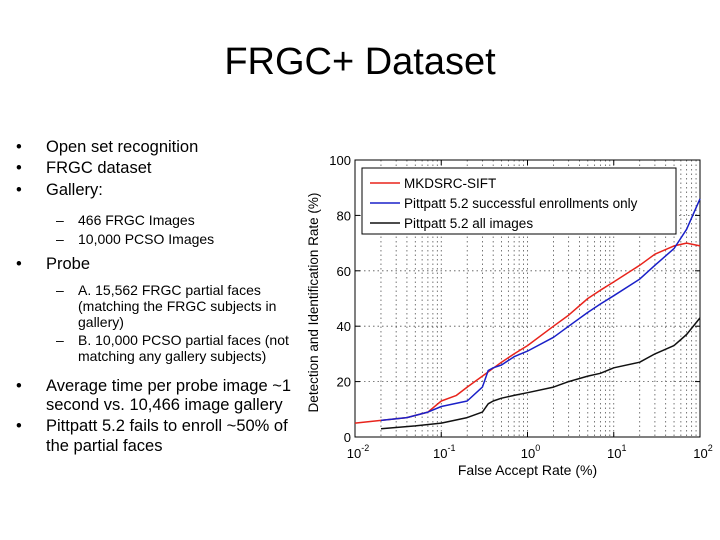 The height and width of the screenshot is (540, 720). I want to click on slide-title: FRGC+ Dataset, so click(360, 62).